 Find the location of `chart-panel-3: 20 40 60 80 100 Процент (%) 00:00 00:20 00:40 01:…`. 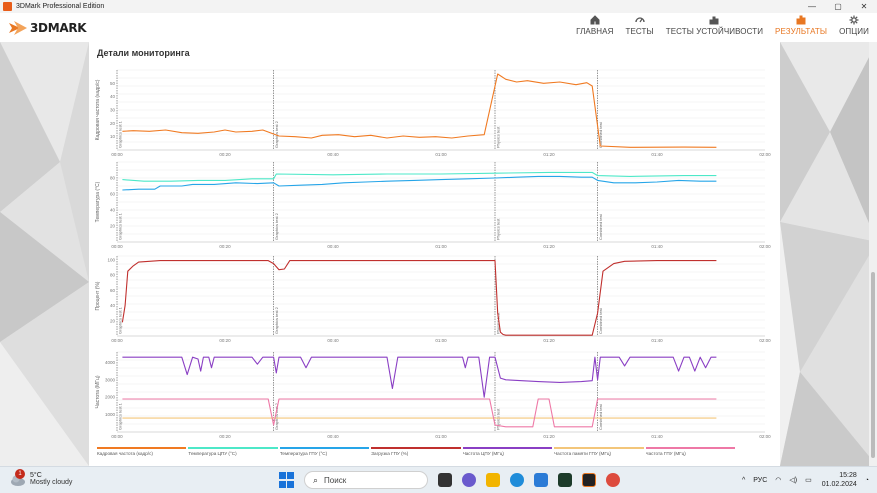

chart-panel-3: 20 40 60 80 100 Процент (%) 00:00 00:20 00:40 01:… is located at coordinates (433, 299).